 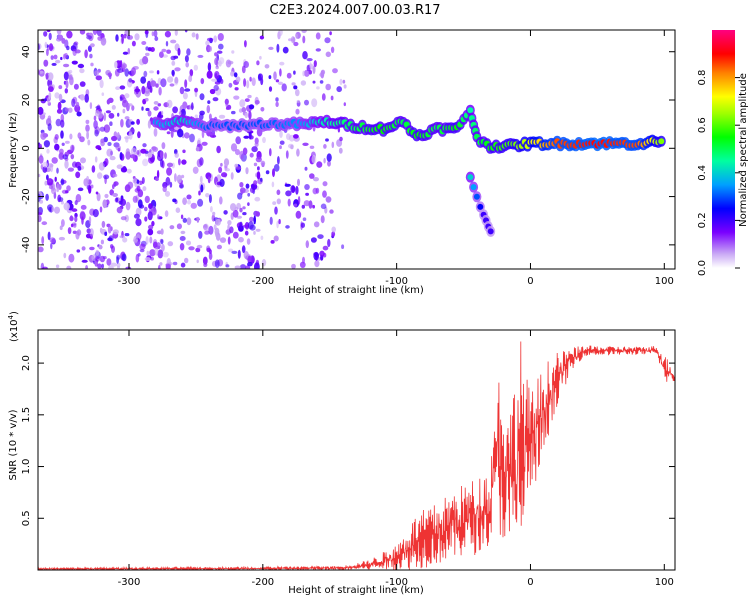 What do you see at coordinates (702, 220) in the screenshot?
I see `colorbar-tick-label: 0.2` at bounding box center [702, 220].